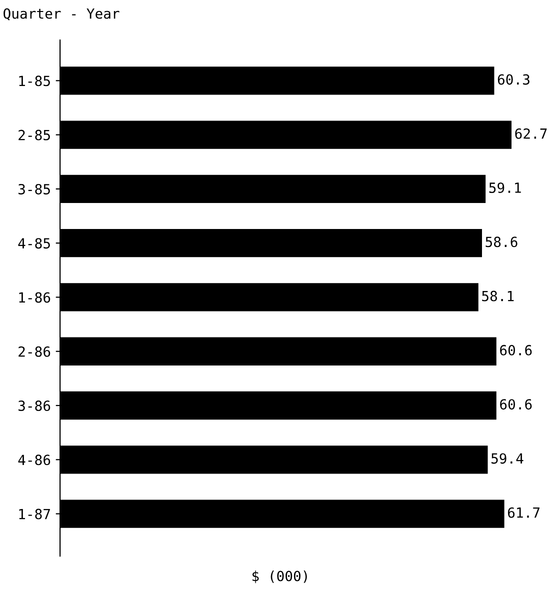 Image resolution: width=556 pixels, height=589 pixels. I want to click on data-label: 58.1, so click(498, 296).